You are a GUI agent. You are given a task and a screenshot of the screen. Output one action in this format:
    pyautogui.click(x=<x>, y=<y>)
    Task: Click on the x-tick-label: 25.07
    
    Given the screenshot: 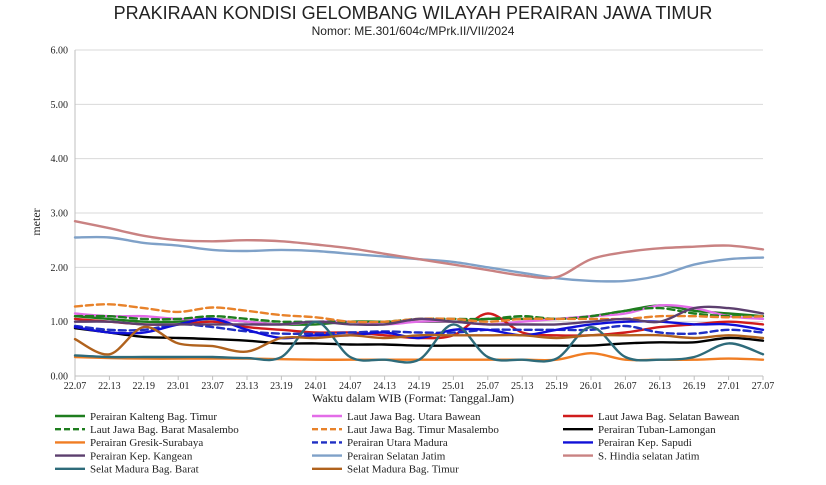 What is the action you would take?
    pyautogui.click(x=488, y=386)
    